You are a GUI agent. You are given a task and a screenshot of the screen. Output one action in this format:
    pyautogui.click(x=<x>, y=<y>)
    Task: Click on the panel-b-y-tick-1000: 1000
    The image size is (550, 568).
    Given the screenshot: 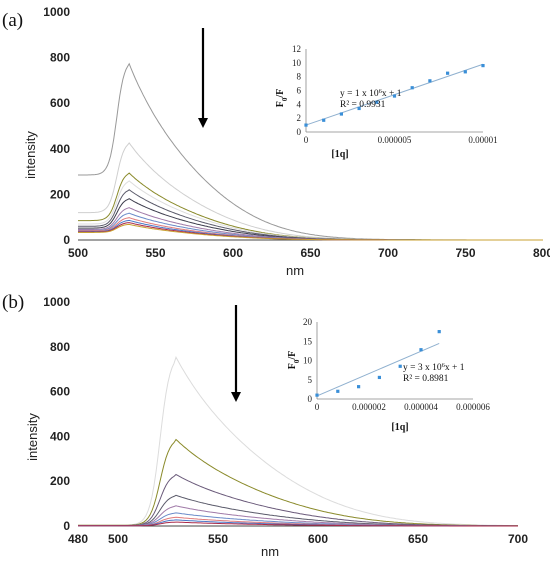 What is the action you would take?
    pyautogui.click(x=56, y=302)
    